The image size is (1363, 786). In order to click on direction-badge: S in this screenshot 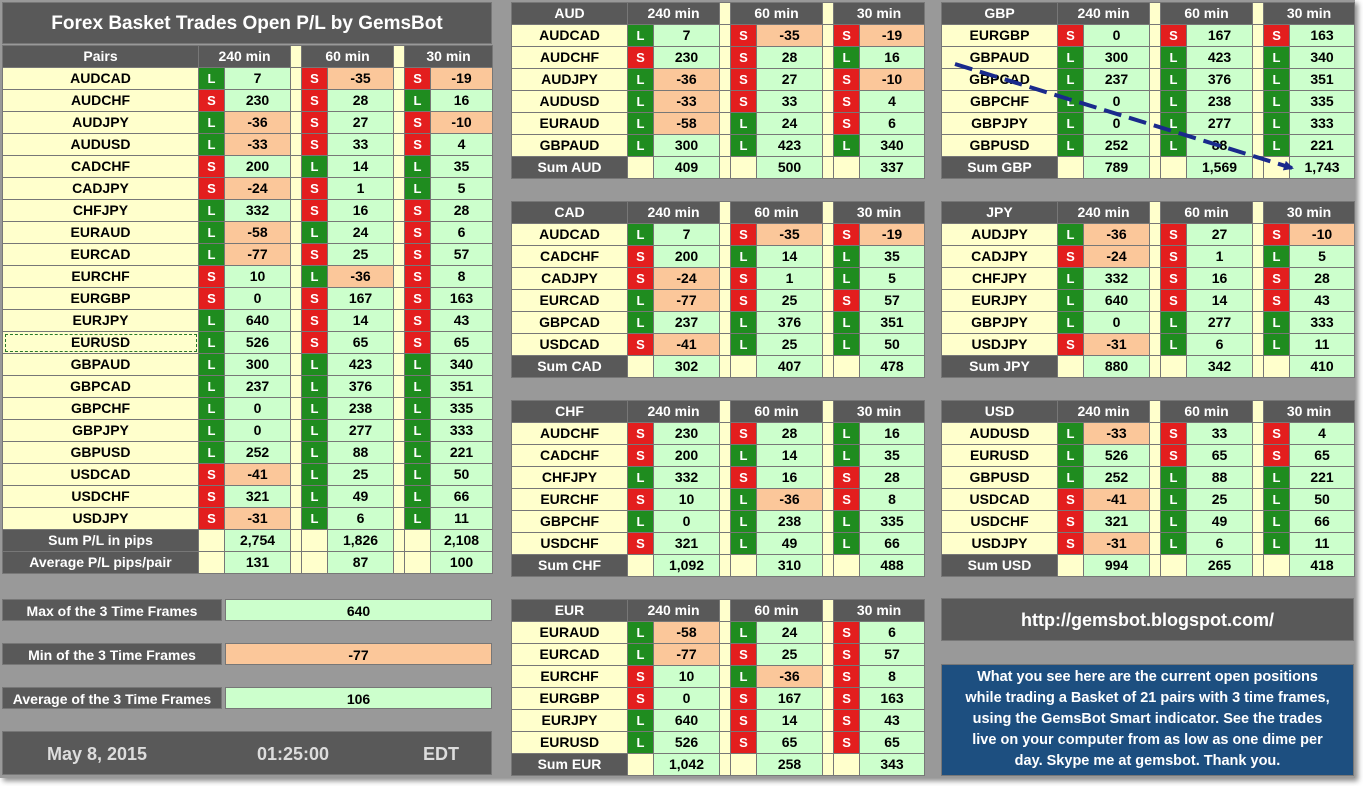, I will do `click(744, 79)`.